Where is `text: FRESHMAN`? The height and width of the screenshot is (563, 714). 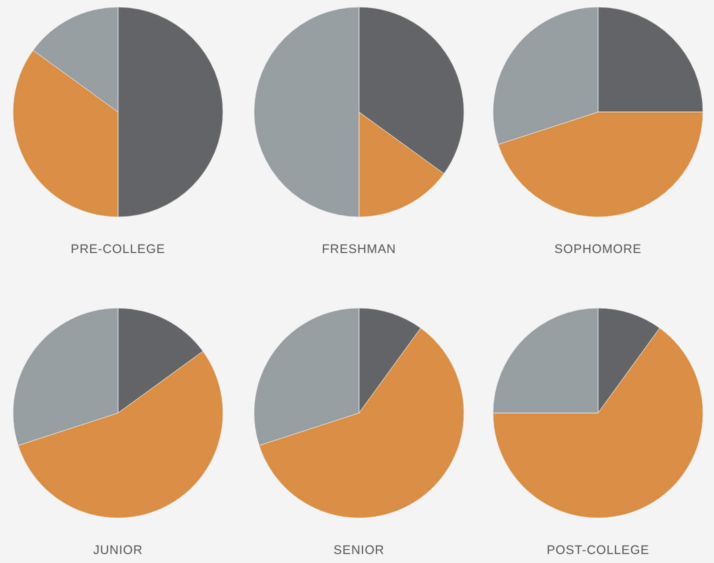
text: FRESHMAN is located at coordinates (359, 249).